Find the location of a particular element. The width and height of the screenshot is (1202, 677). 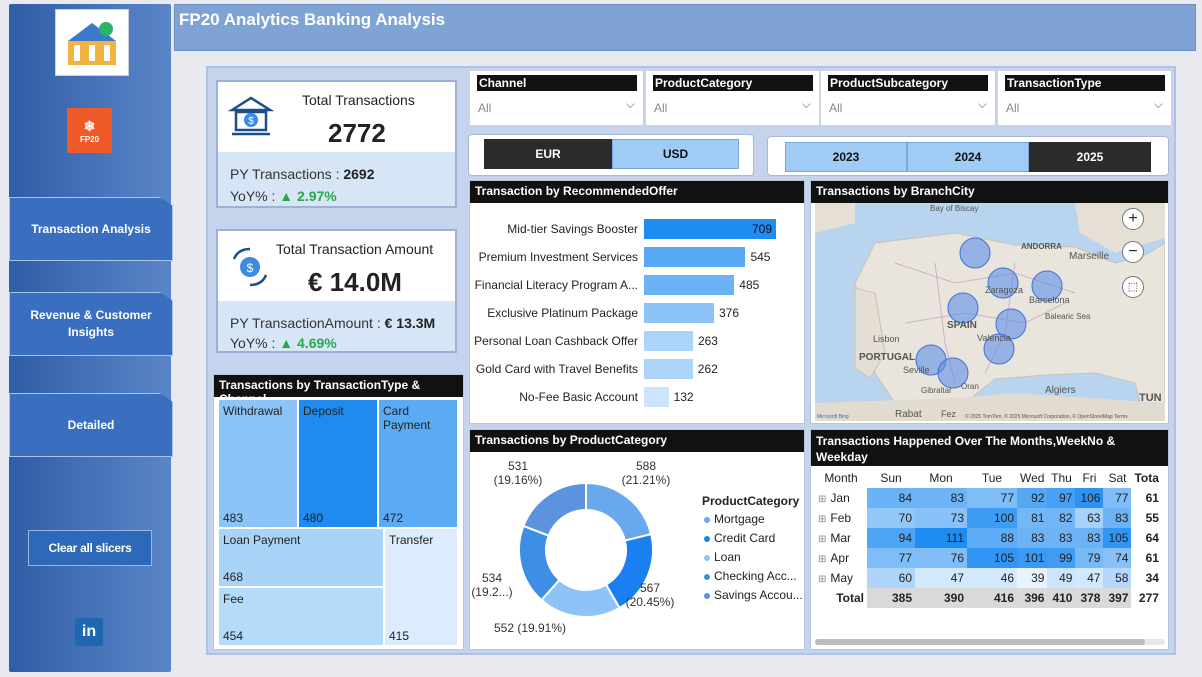

matrix-cell: 81 is located at coordinates (1032, 518).